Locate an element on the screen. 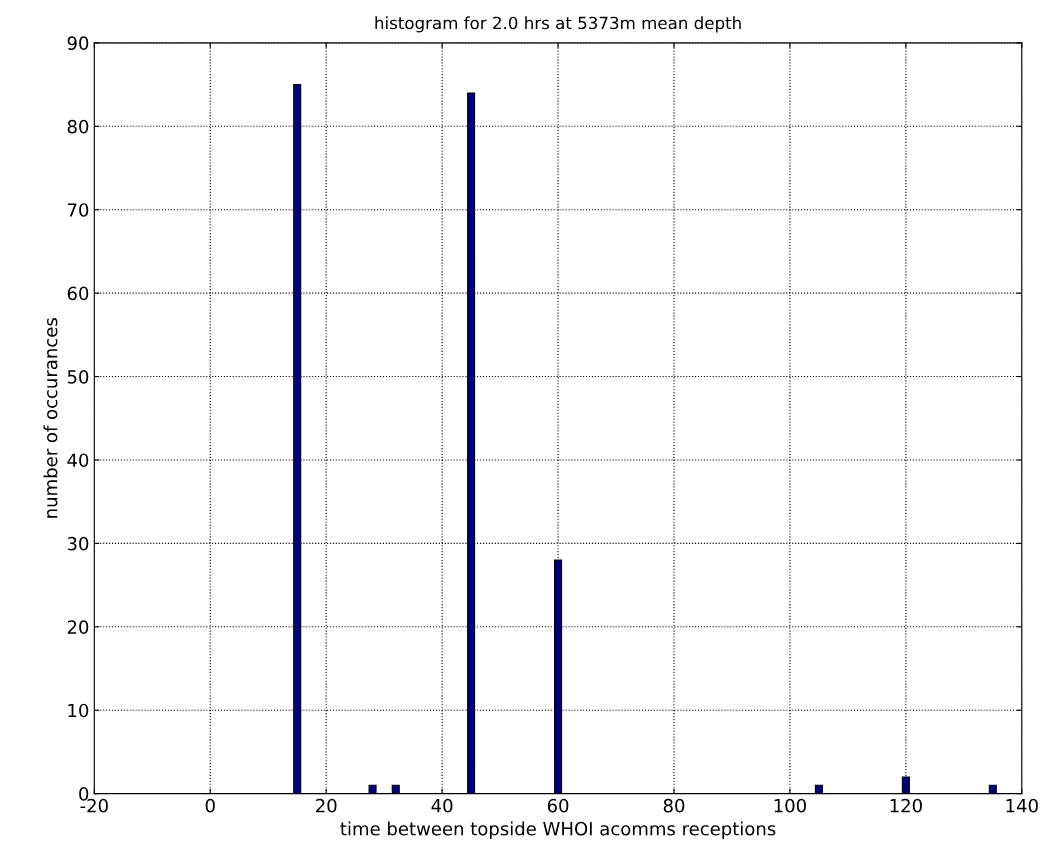  x-tick-label: 0 is located at coordinates (210, 805).